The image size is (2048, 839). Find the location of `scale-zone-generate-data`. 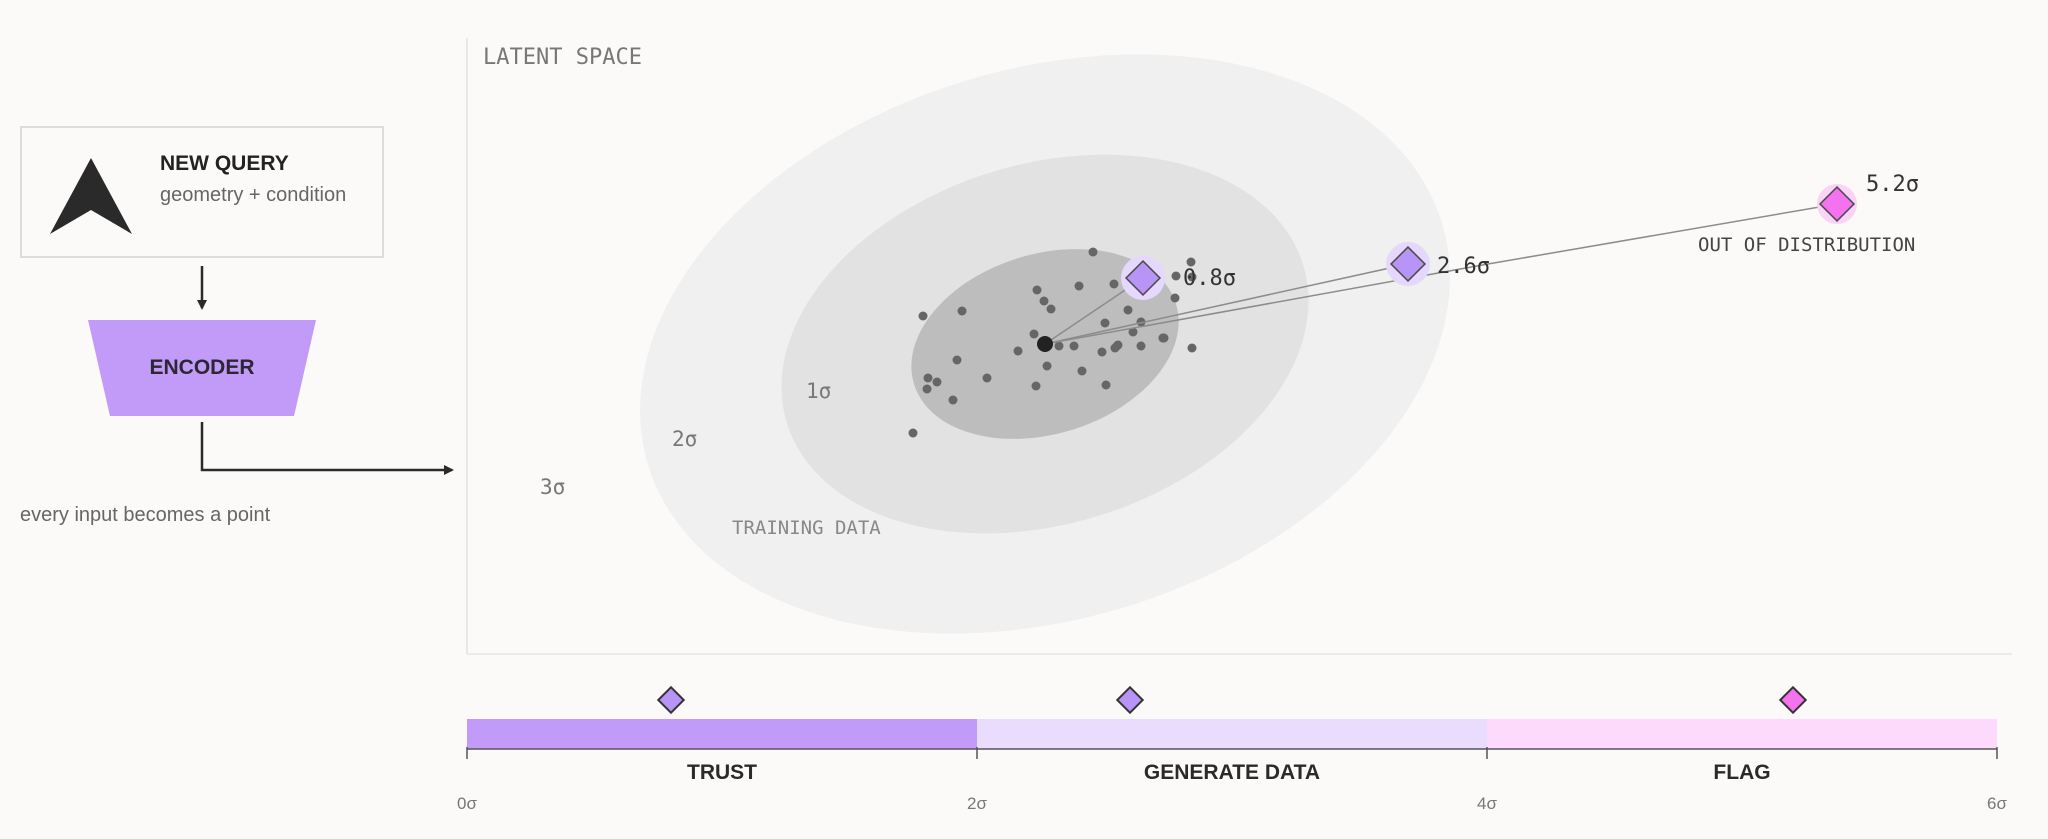

scale-zone-generate-data is located at coordinates (1232, 734).